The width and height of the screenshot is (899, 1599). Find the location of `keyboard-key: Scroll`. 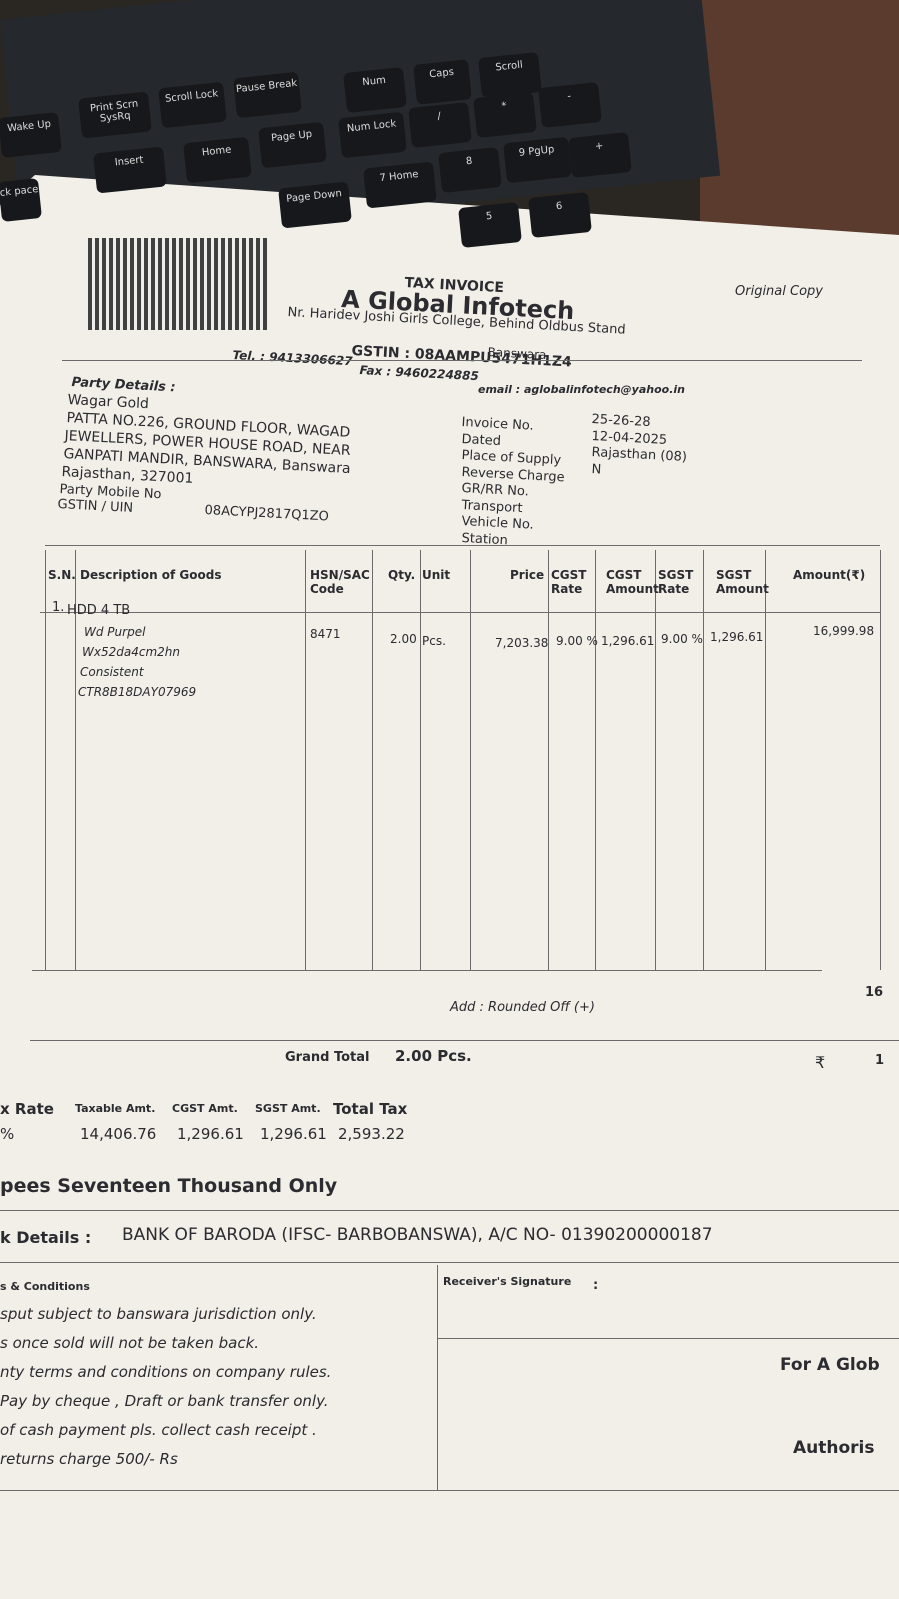

keyboard-key: Scroll is located at coordinates (510, 75).